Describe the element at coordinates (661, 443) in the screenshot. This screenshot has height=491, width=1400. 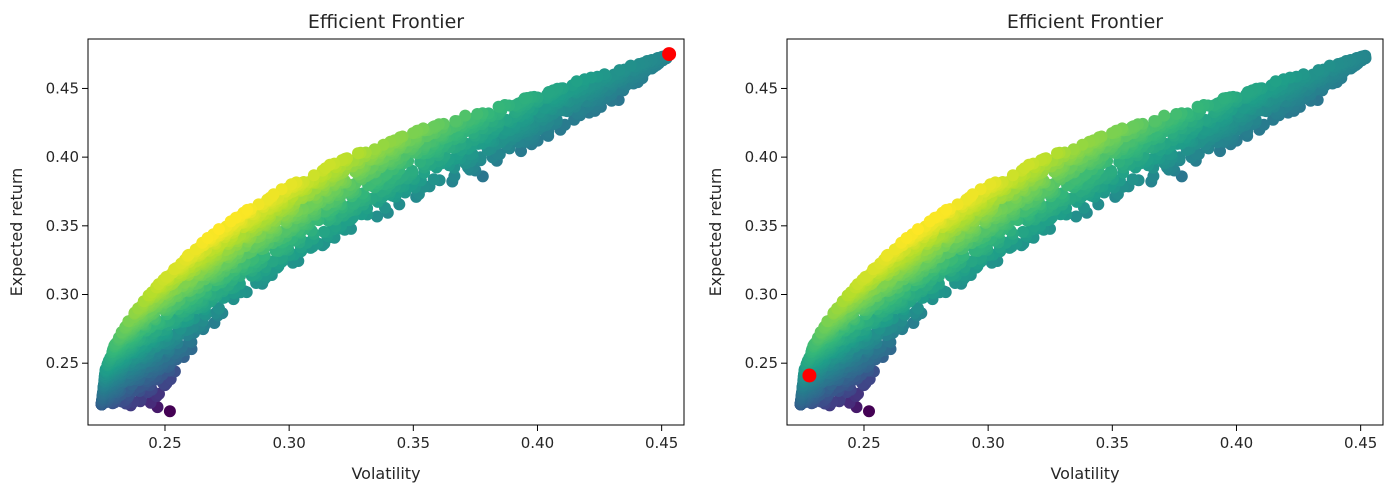
I see `x-tick-label: 0.45` at that location.